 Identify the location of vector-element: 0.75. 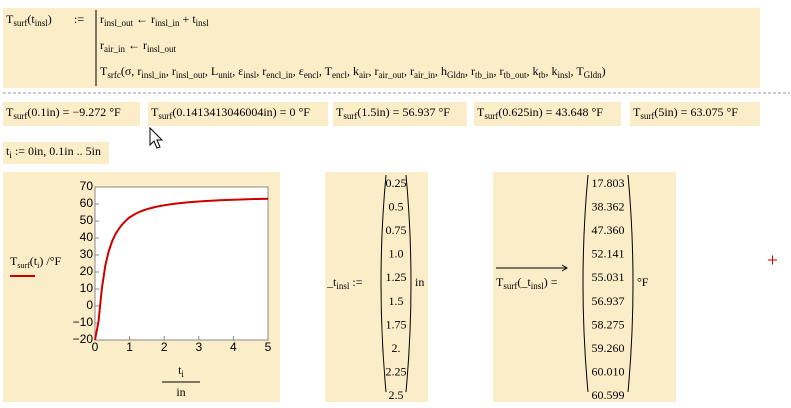
(396, 230).